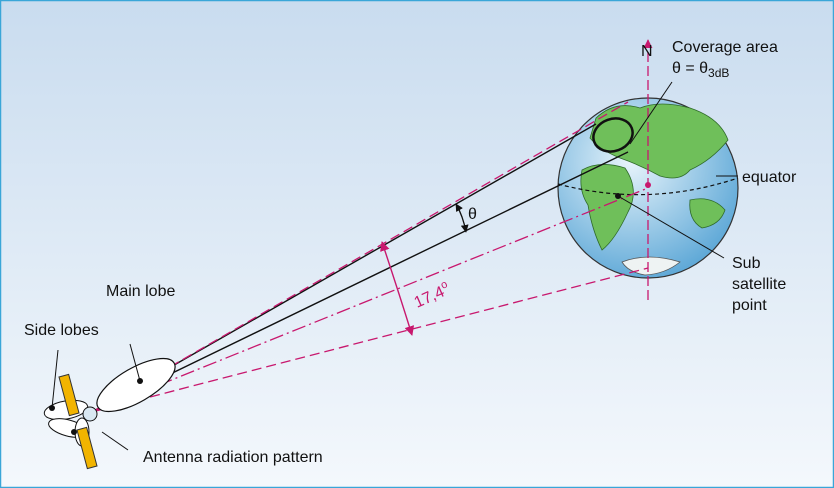  I want to click on formula: θ = θ, so click(690, 68).